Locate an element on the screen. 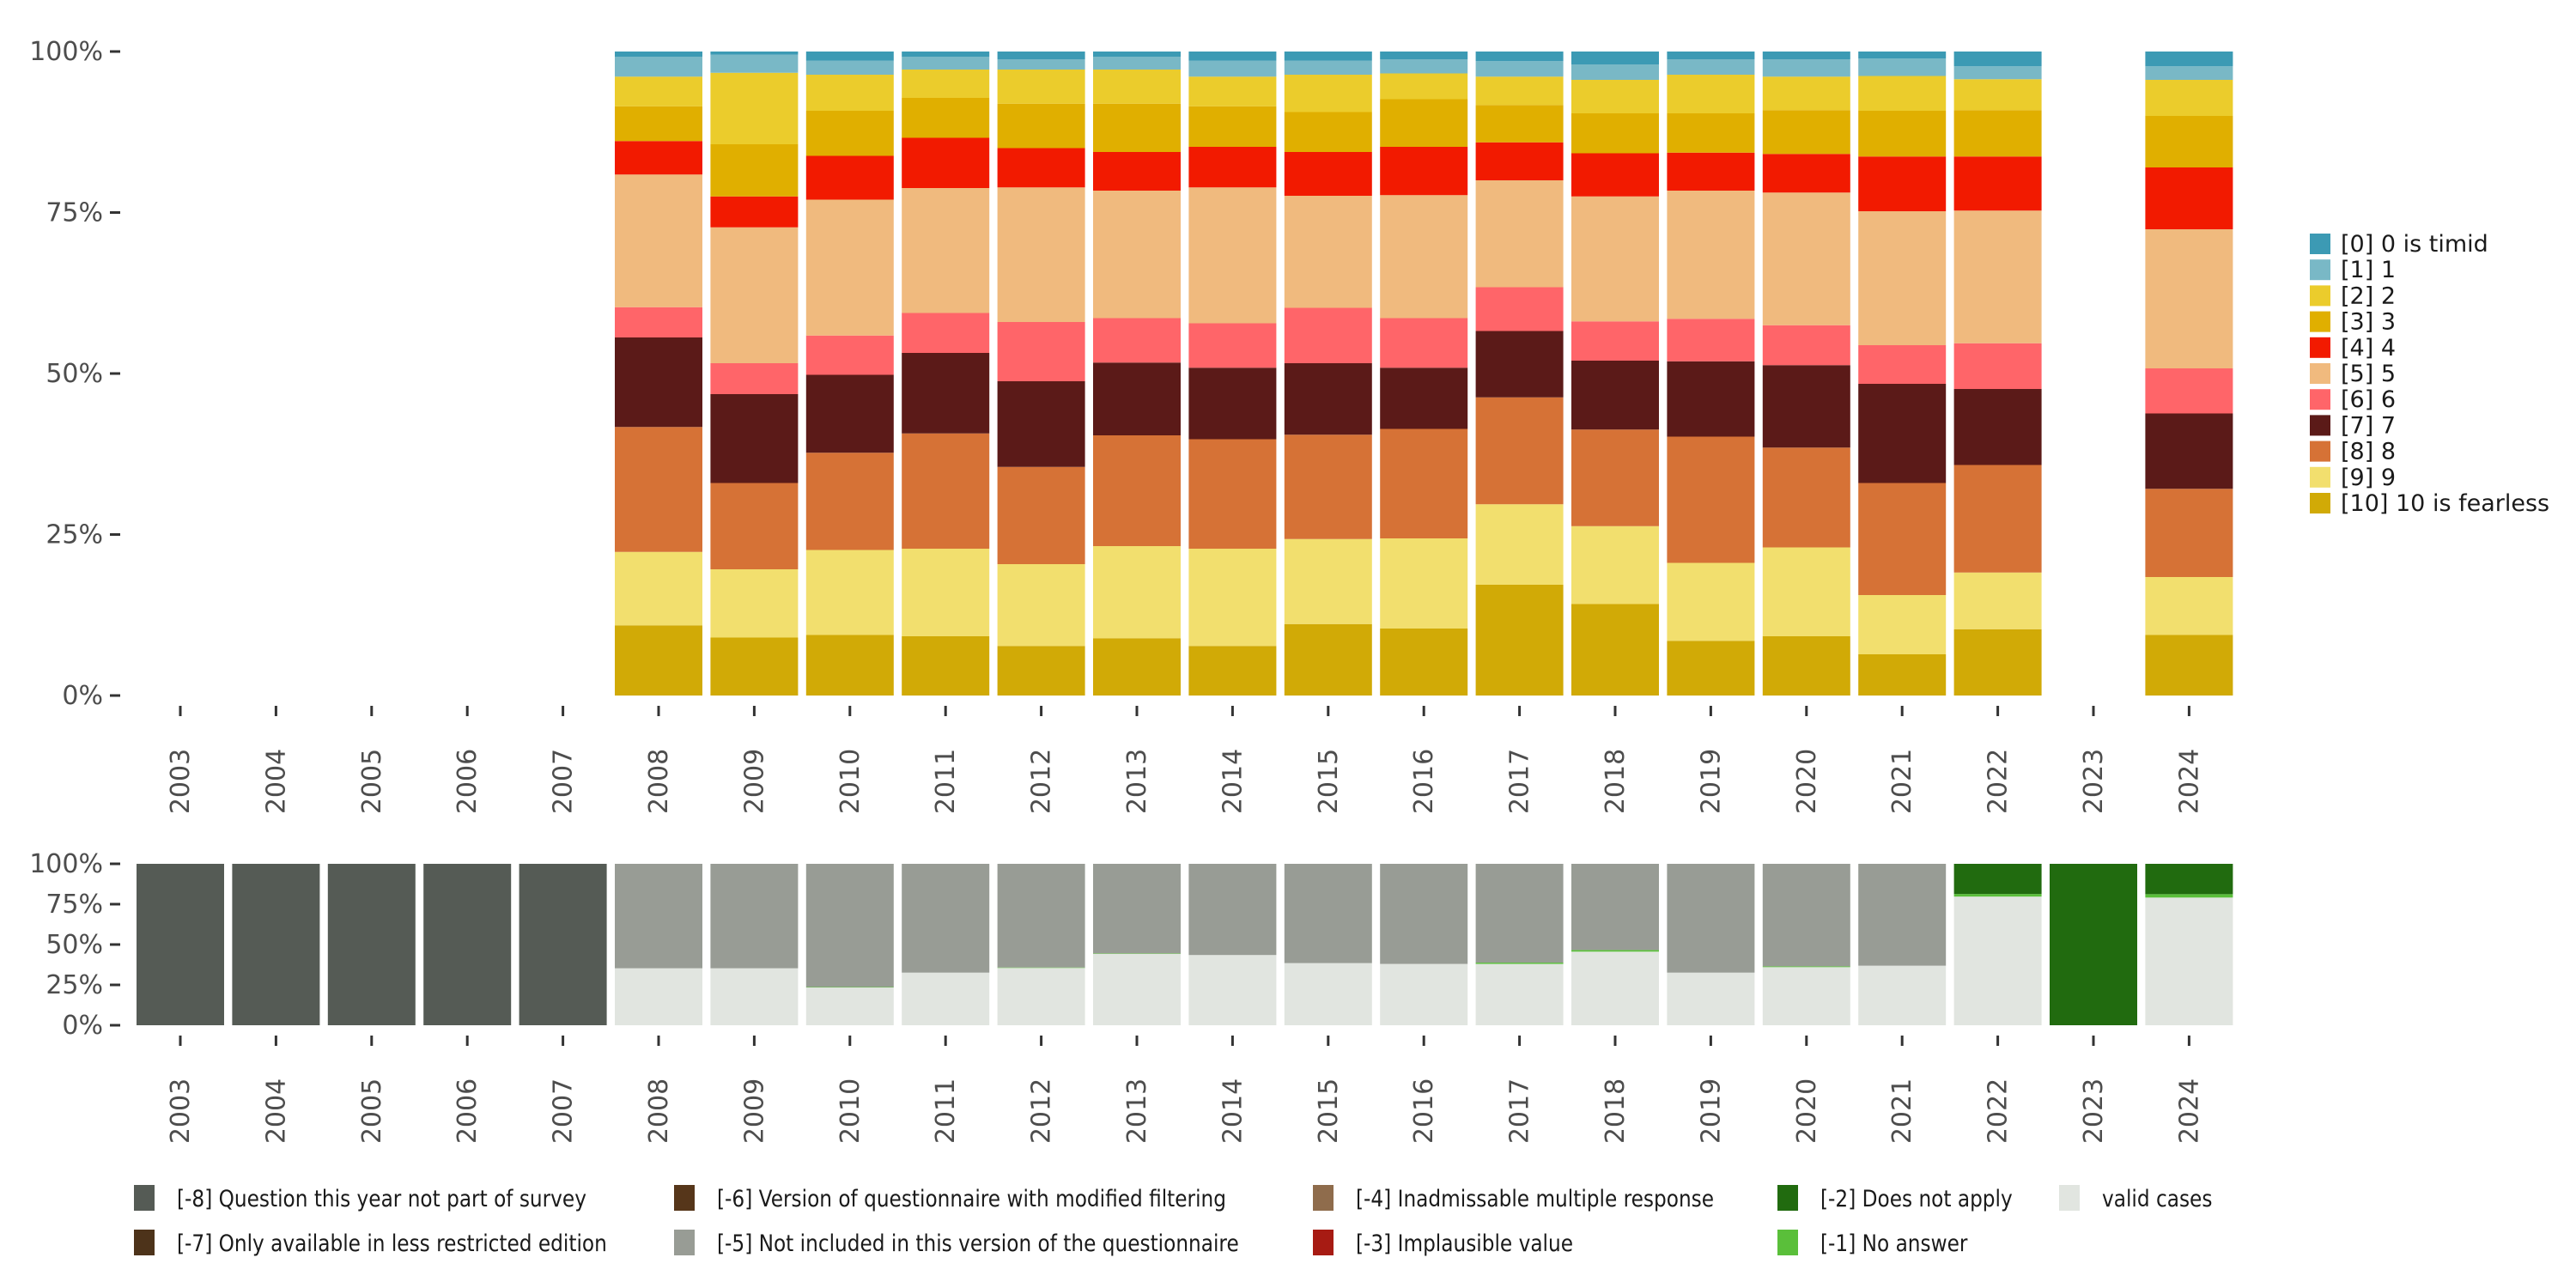 The image size is (2576, 1288). bar-segment-2021-s8 is located at coordinates (1902, 995).